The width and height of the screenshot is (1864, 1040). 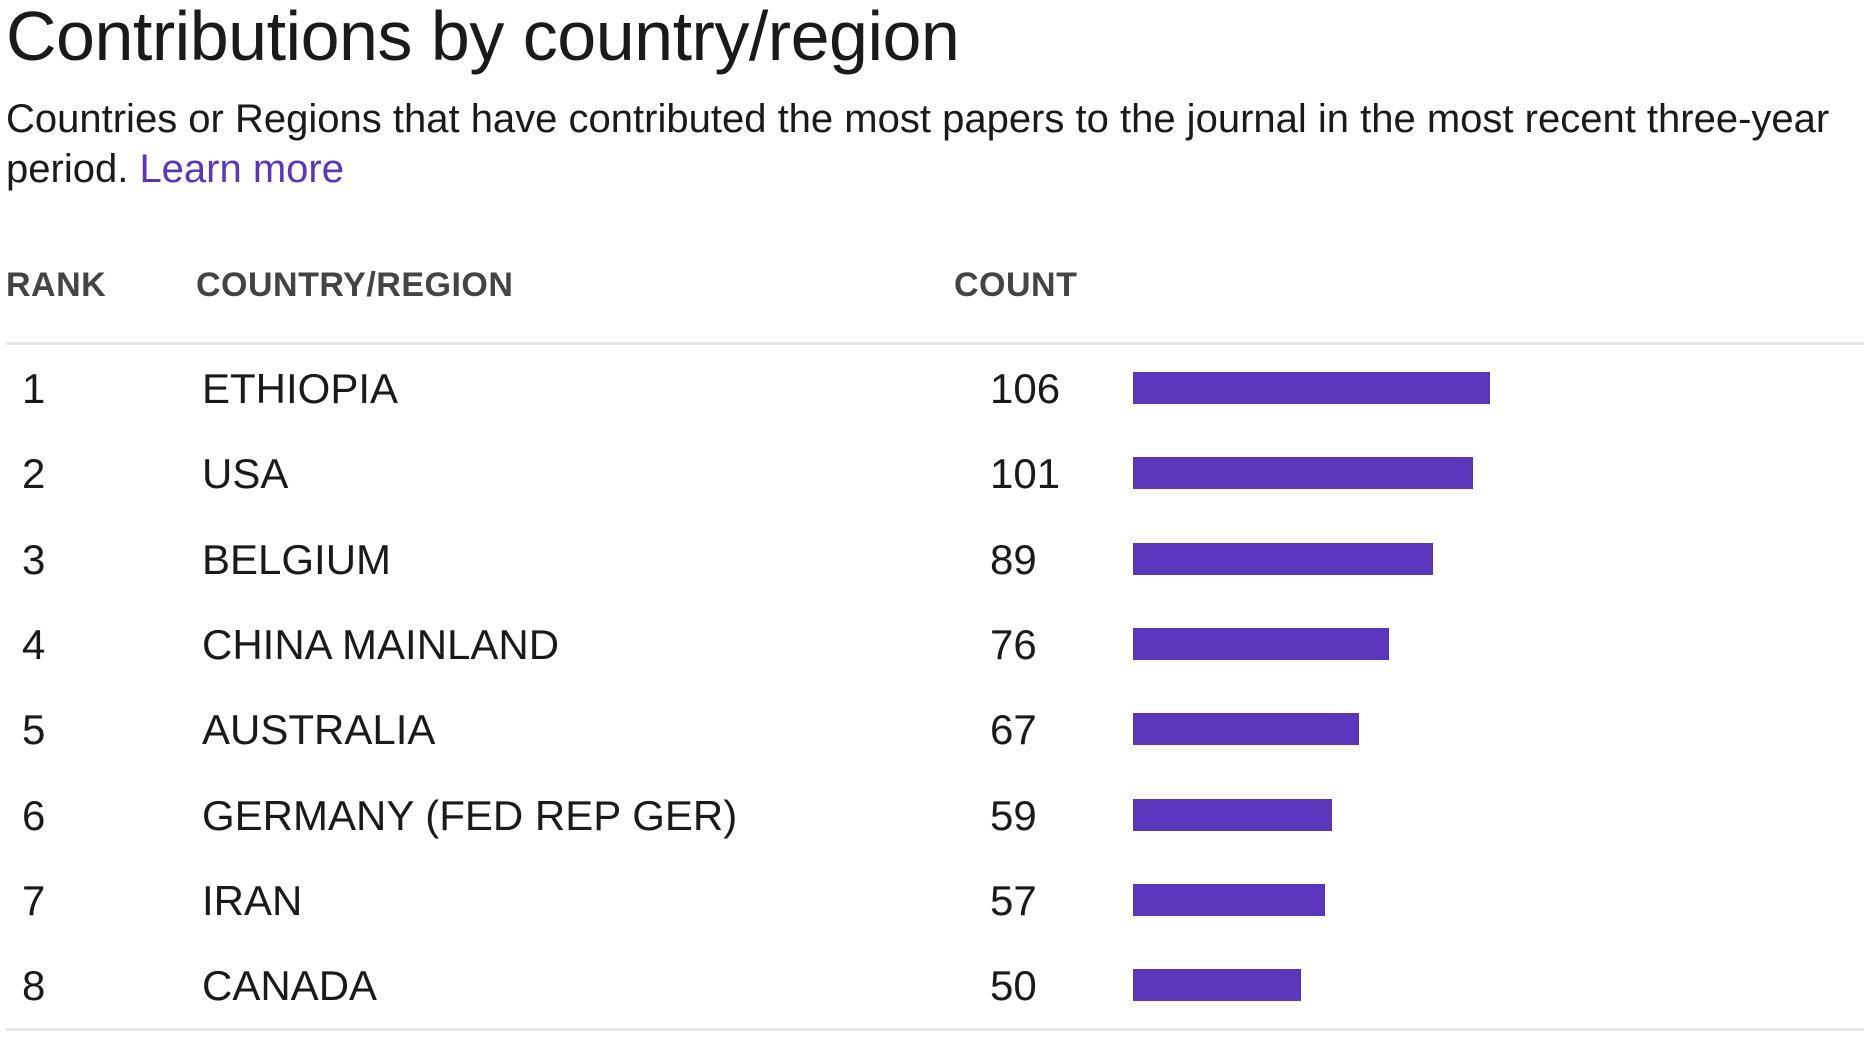 What do you see at coordinates (34, 644) in the screenshot?
I see `rank-cell: 4` at bounding box center [34, 644].